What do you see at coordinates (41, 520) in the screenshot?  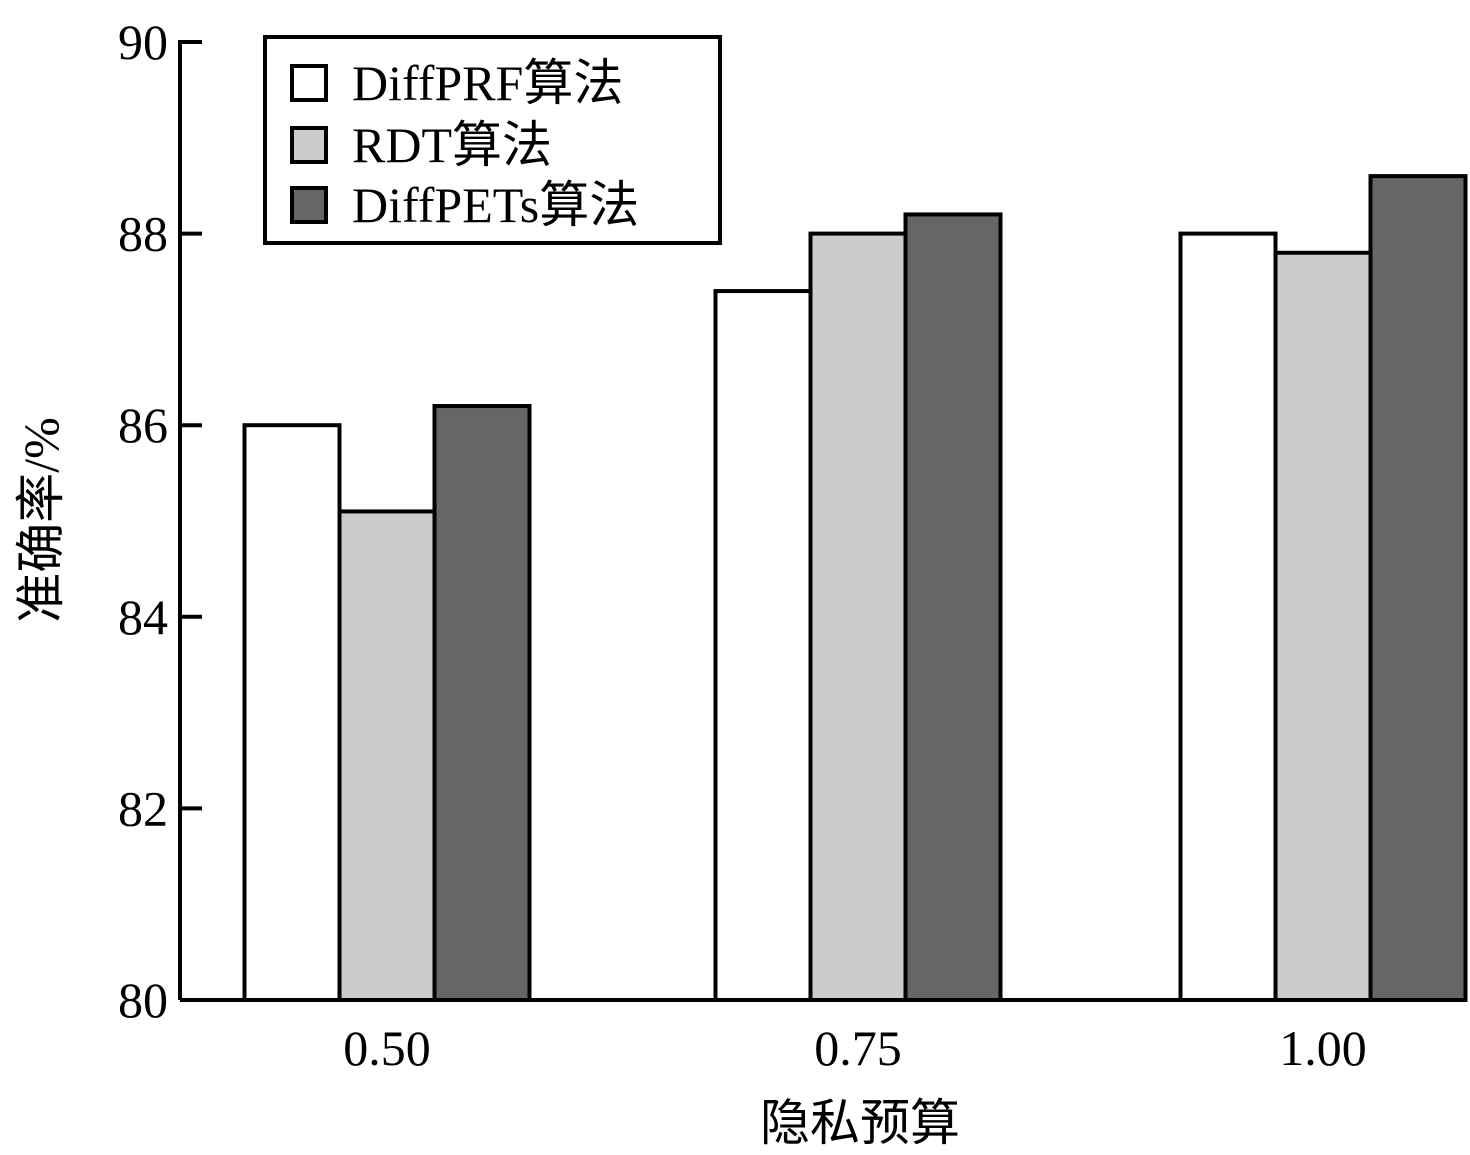 I see `y-axis-label: 准确率/%` at bounding box center [41, 520].